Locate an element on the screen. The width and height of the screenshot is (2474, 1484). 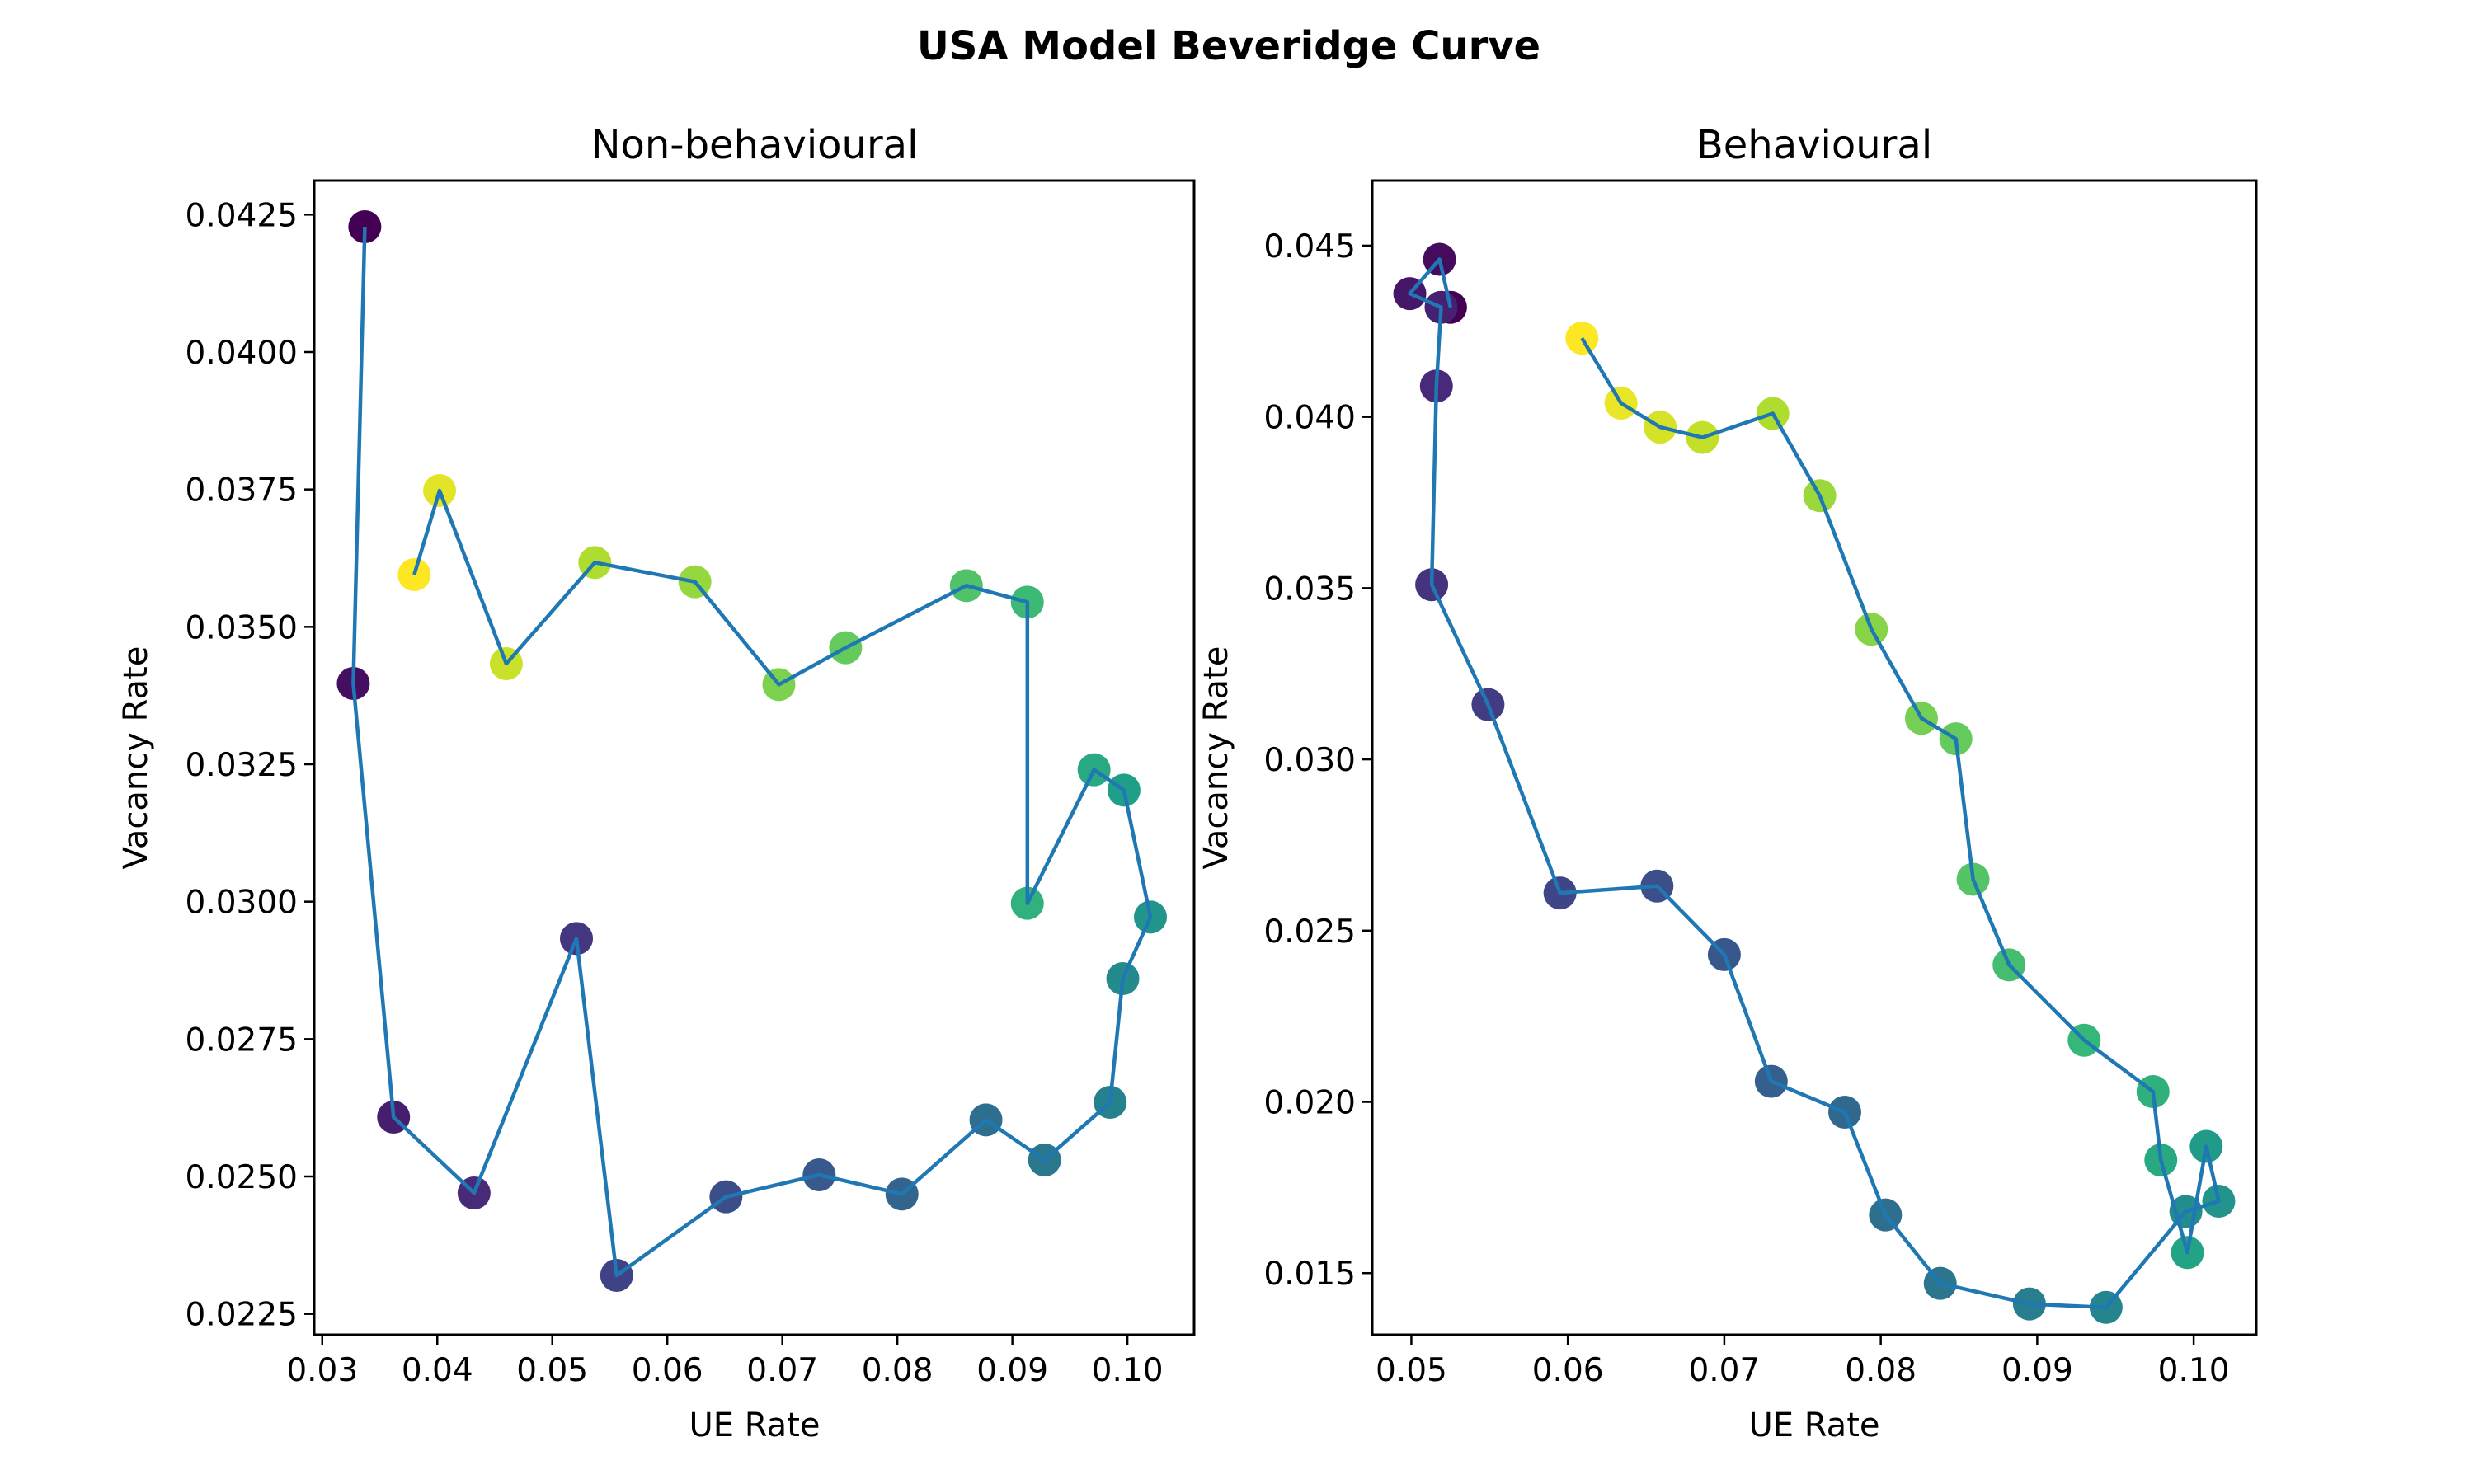
y-tick-label: 0.020 is located at coordinates (1309, 1103).